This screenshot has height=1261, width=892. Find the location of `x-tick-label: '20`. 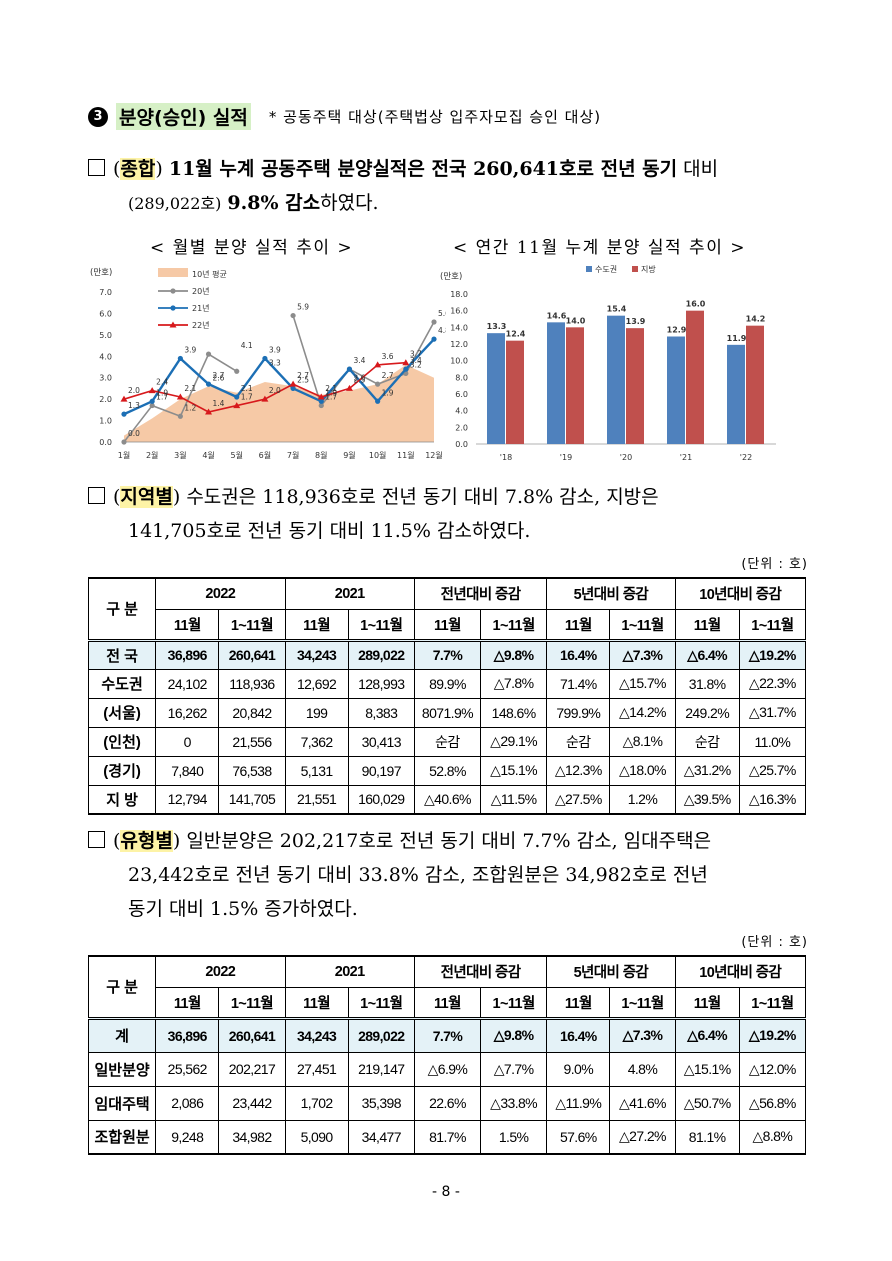

x-tick-label: '20 is located at coordinates (626, 457).